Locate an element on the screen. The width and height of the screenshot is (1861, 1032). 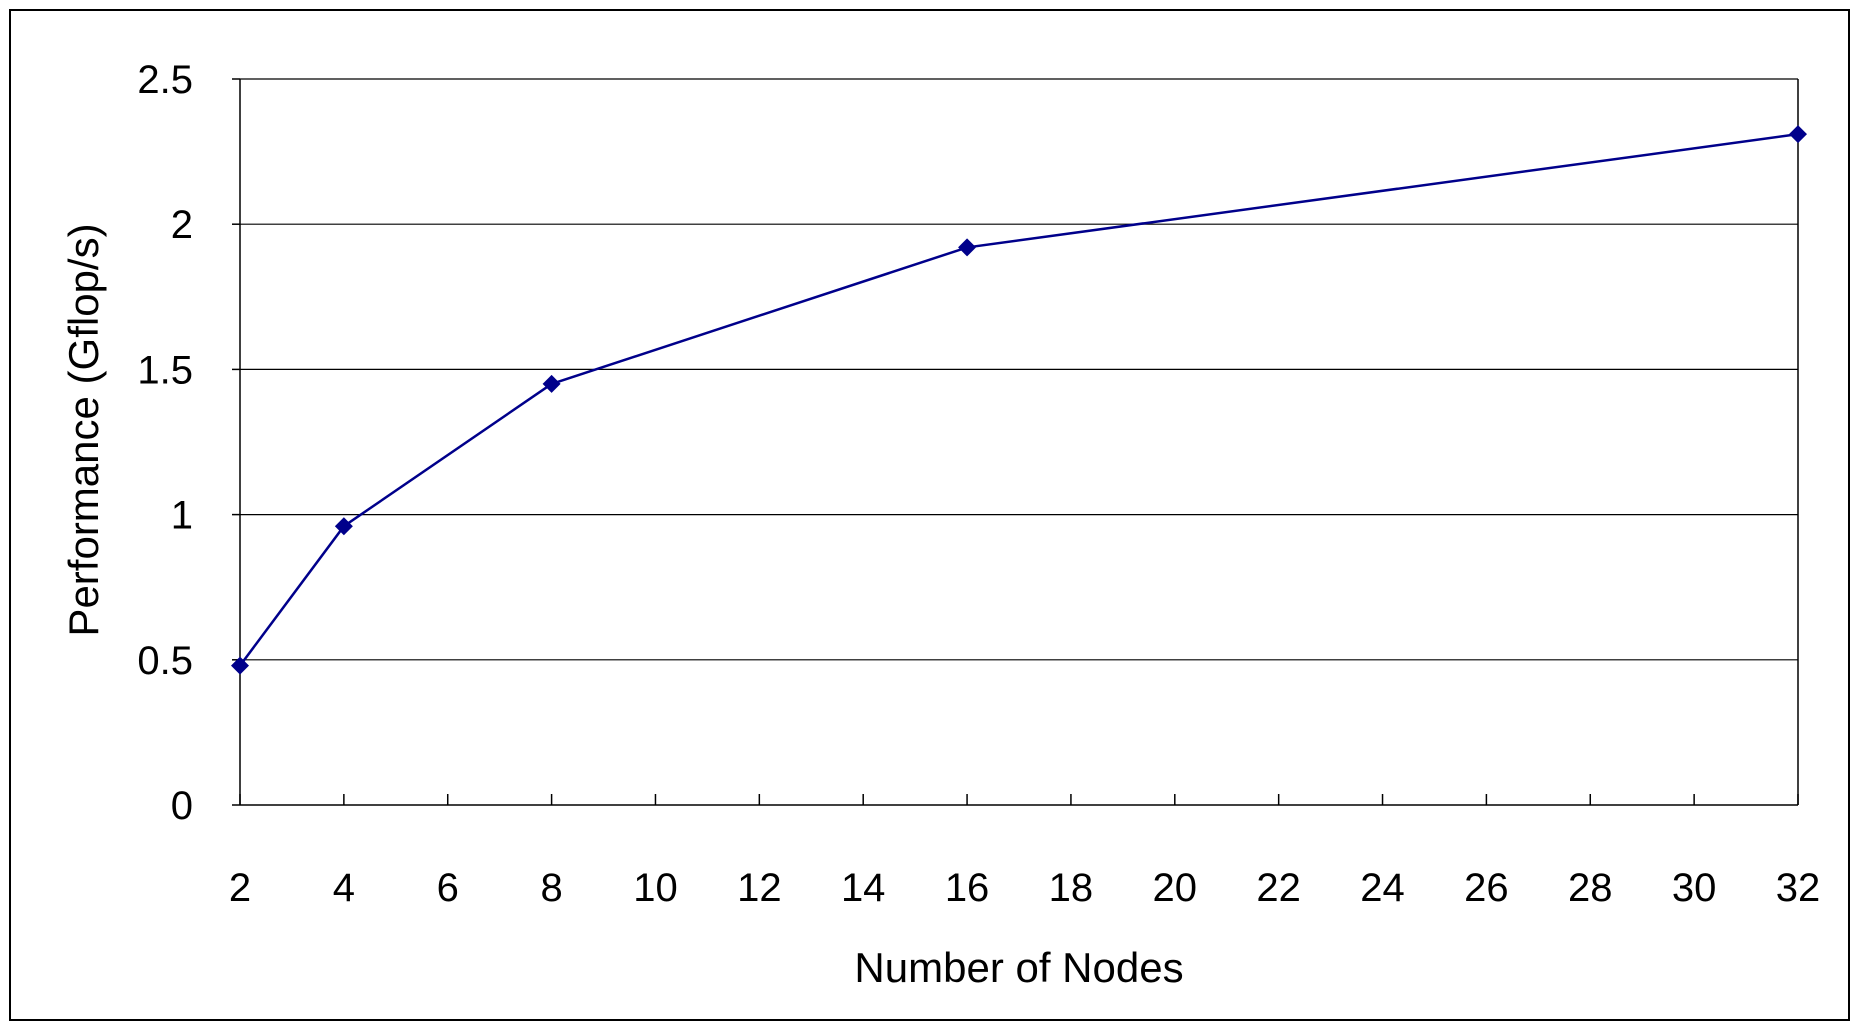
y-tick-label-3: 1.5 is located at coordinates (165, 370).